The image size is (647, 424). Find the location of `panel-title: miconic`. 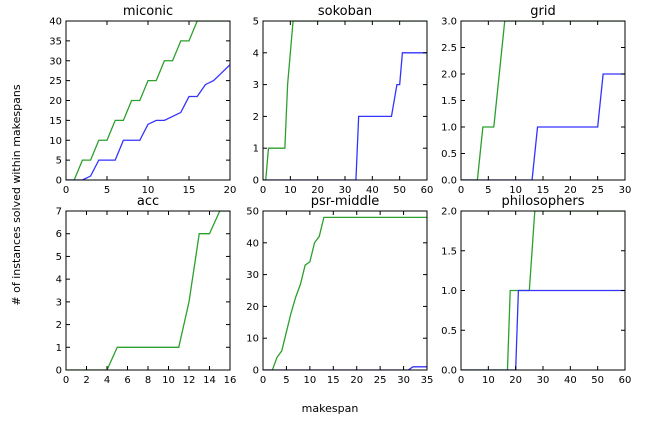

panel-title: miconic is located at coordinates (148, 11).